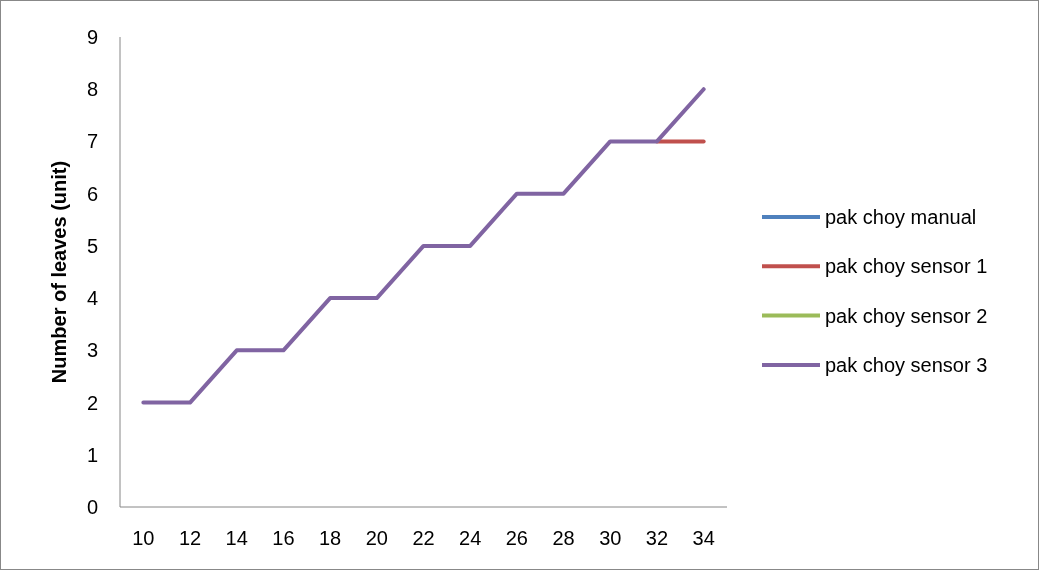  Describe the element at coordinates (92, 245) in the screenshot. I see `y-tick-label: 5` at that location.